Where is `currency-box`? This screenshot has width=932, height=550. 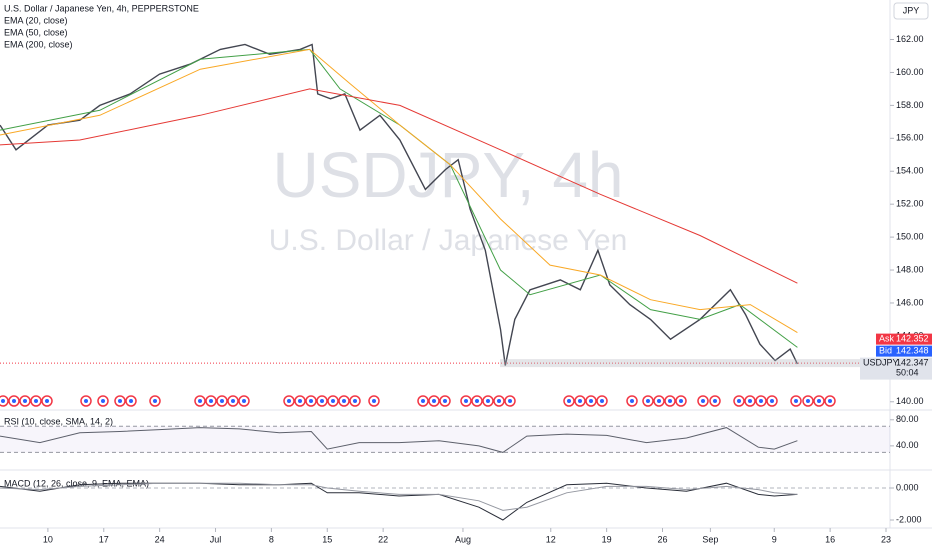 currency-box is located at coordinates (911, 11).